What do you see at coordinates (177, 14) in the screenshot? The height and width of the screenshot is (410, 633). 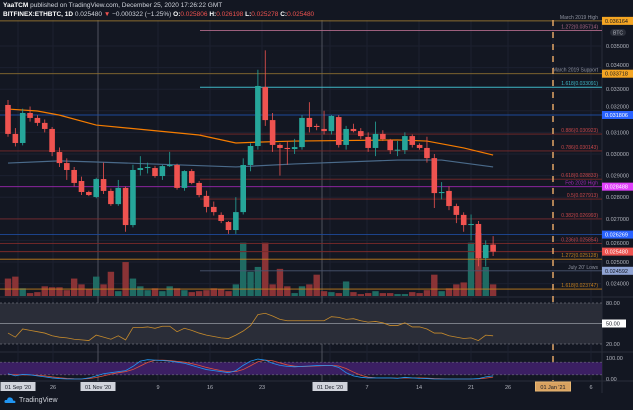 I see `open-label: O:` at bounding box center [177, 14].